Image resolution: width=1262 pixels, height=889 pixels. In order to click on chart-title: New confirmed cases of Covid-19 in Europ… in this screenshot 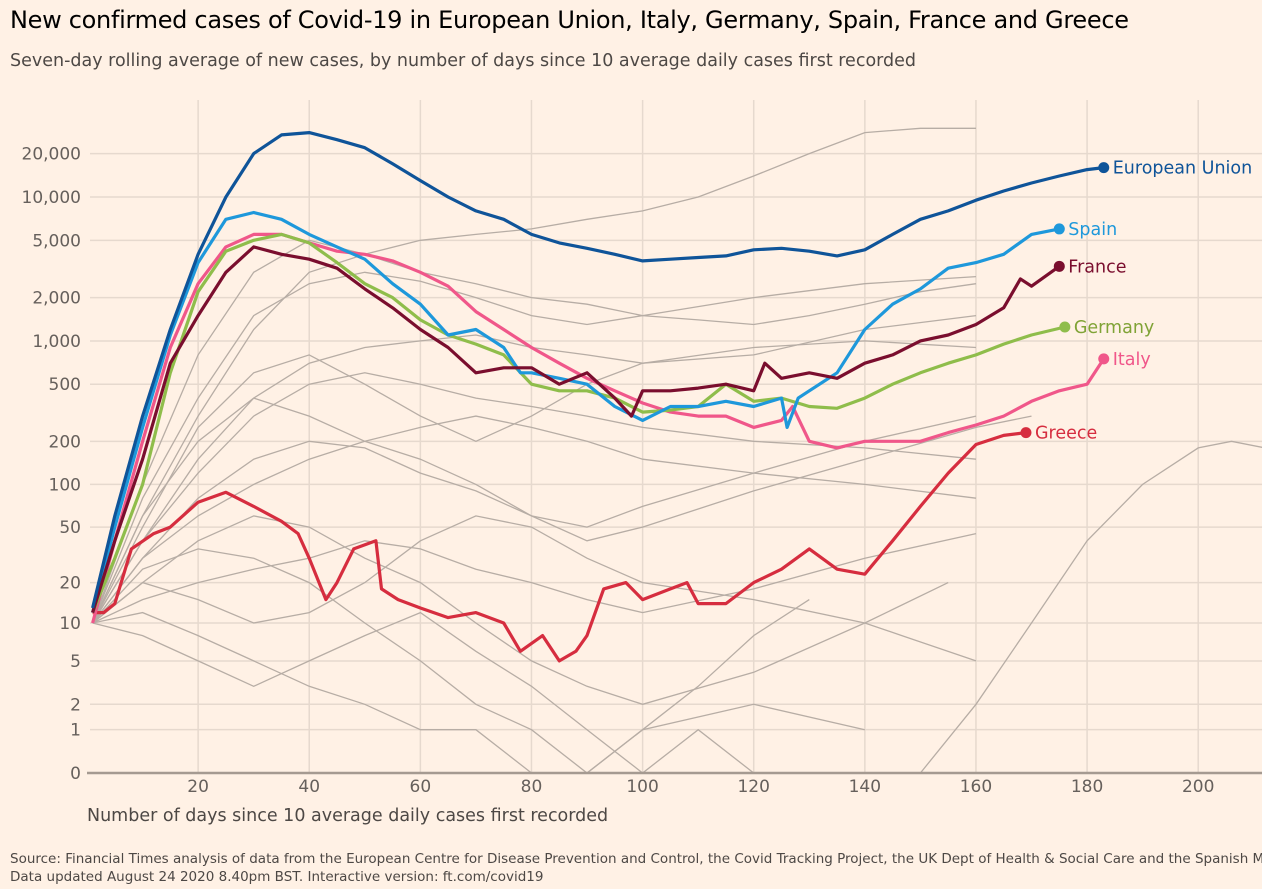, I will do `click(569, 20)`.